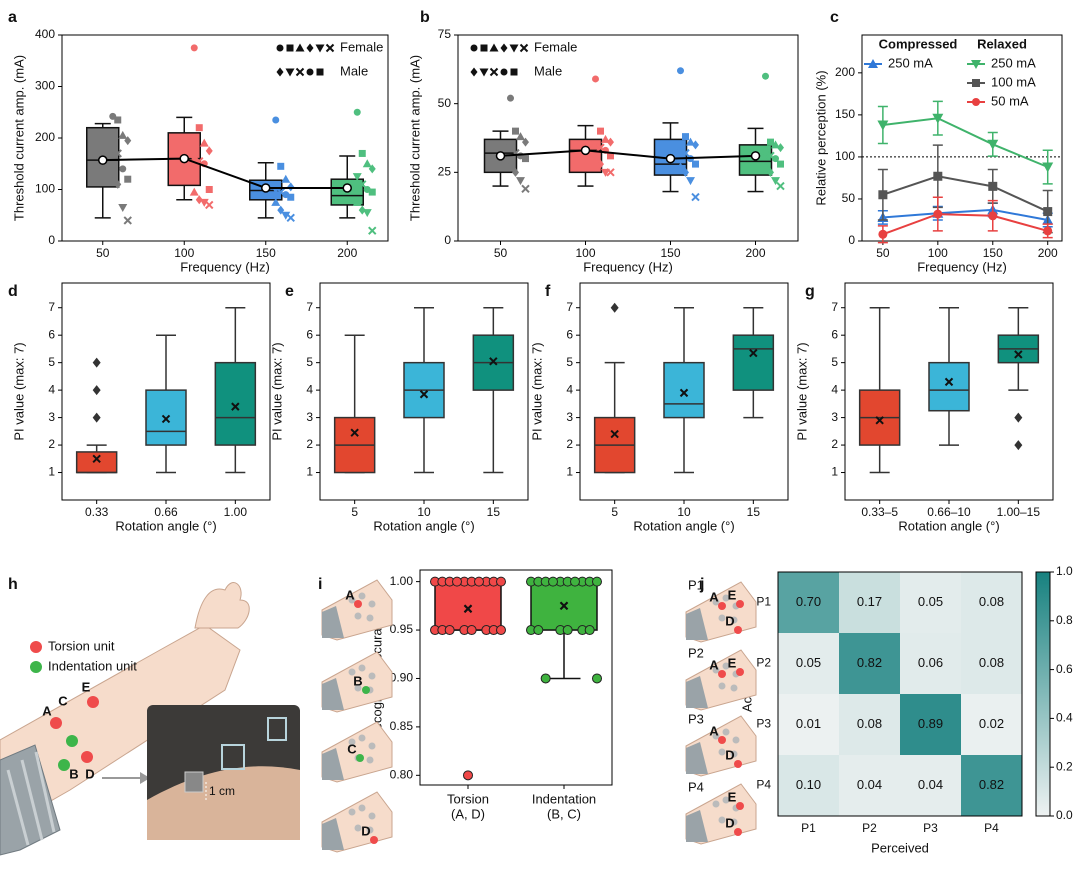 The width and height of the screenshot is (1080, 871). Describe the element at coordinates (949, 512) in the screenshot. I see `x-tick-label: 0.66–10` at that location.